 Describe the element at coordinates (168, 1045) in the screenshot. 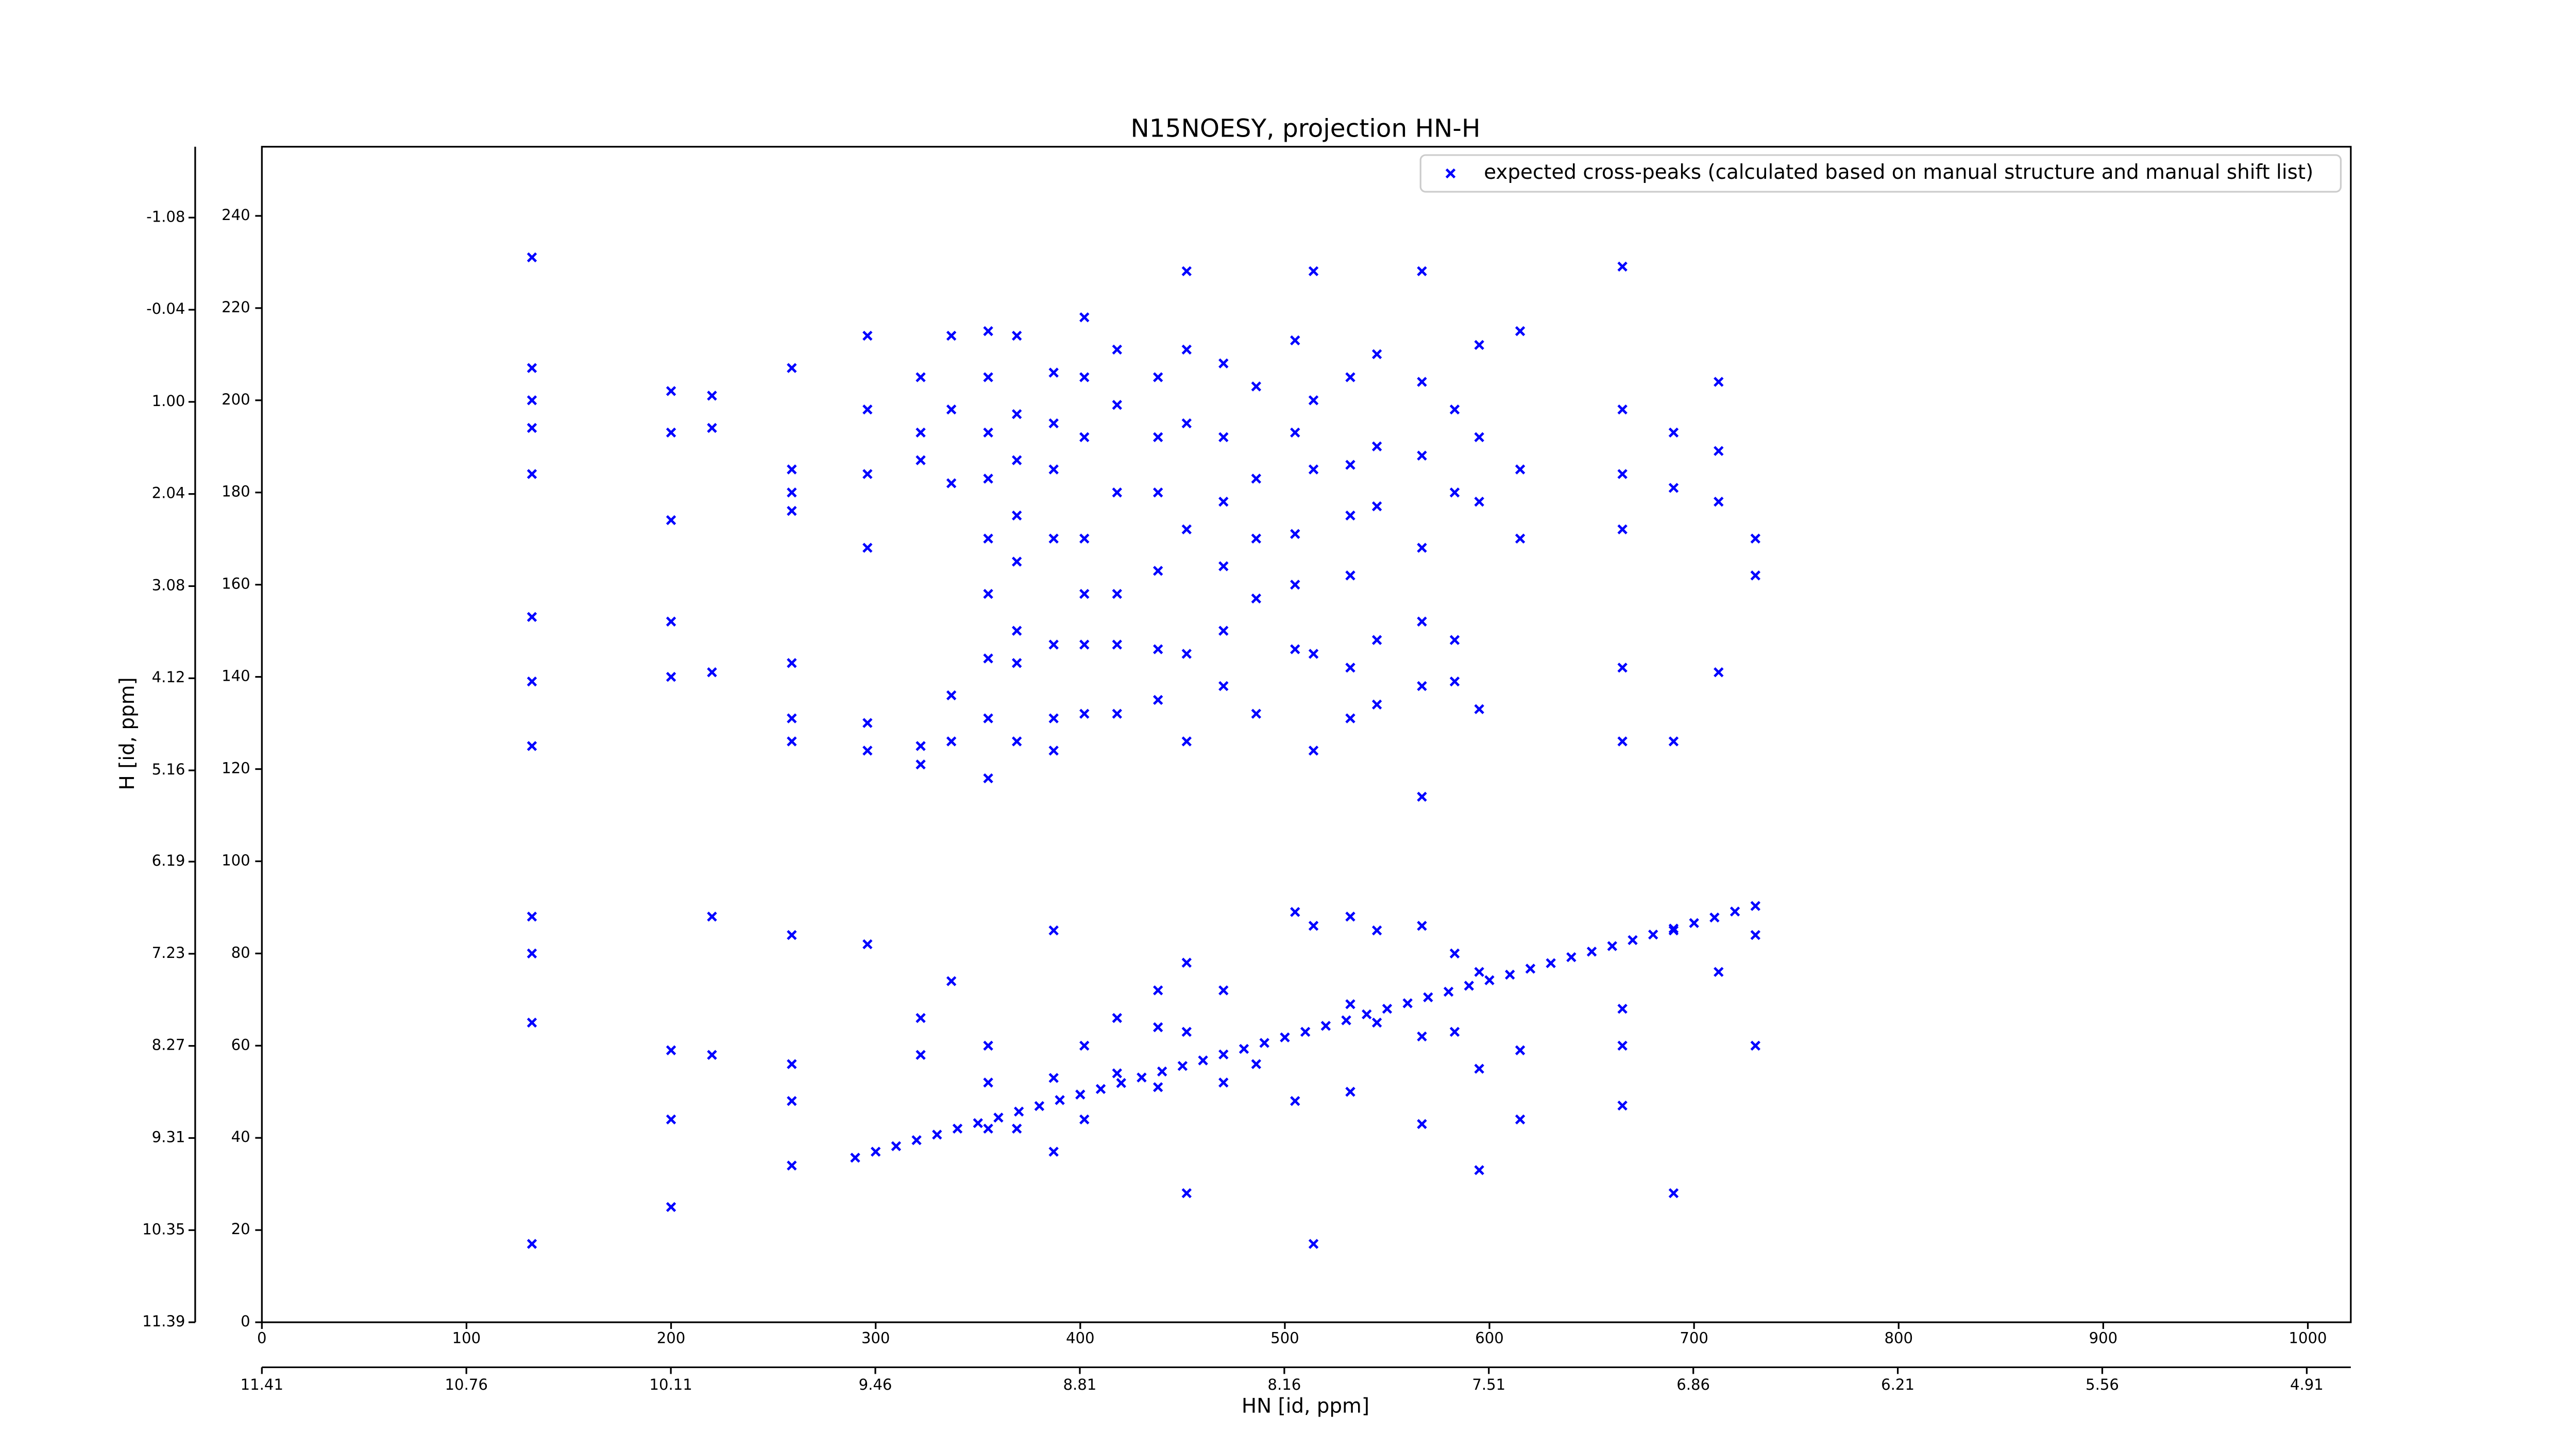

I see `y2-tick-label: 8.27` at that location.